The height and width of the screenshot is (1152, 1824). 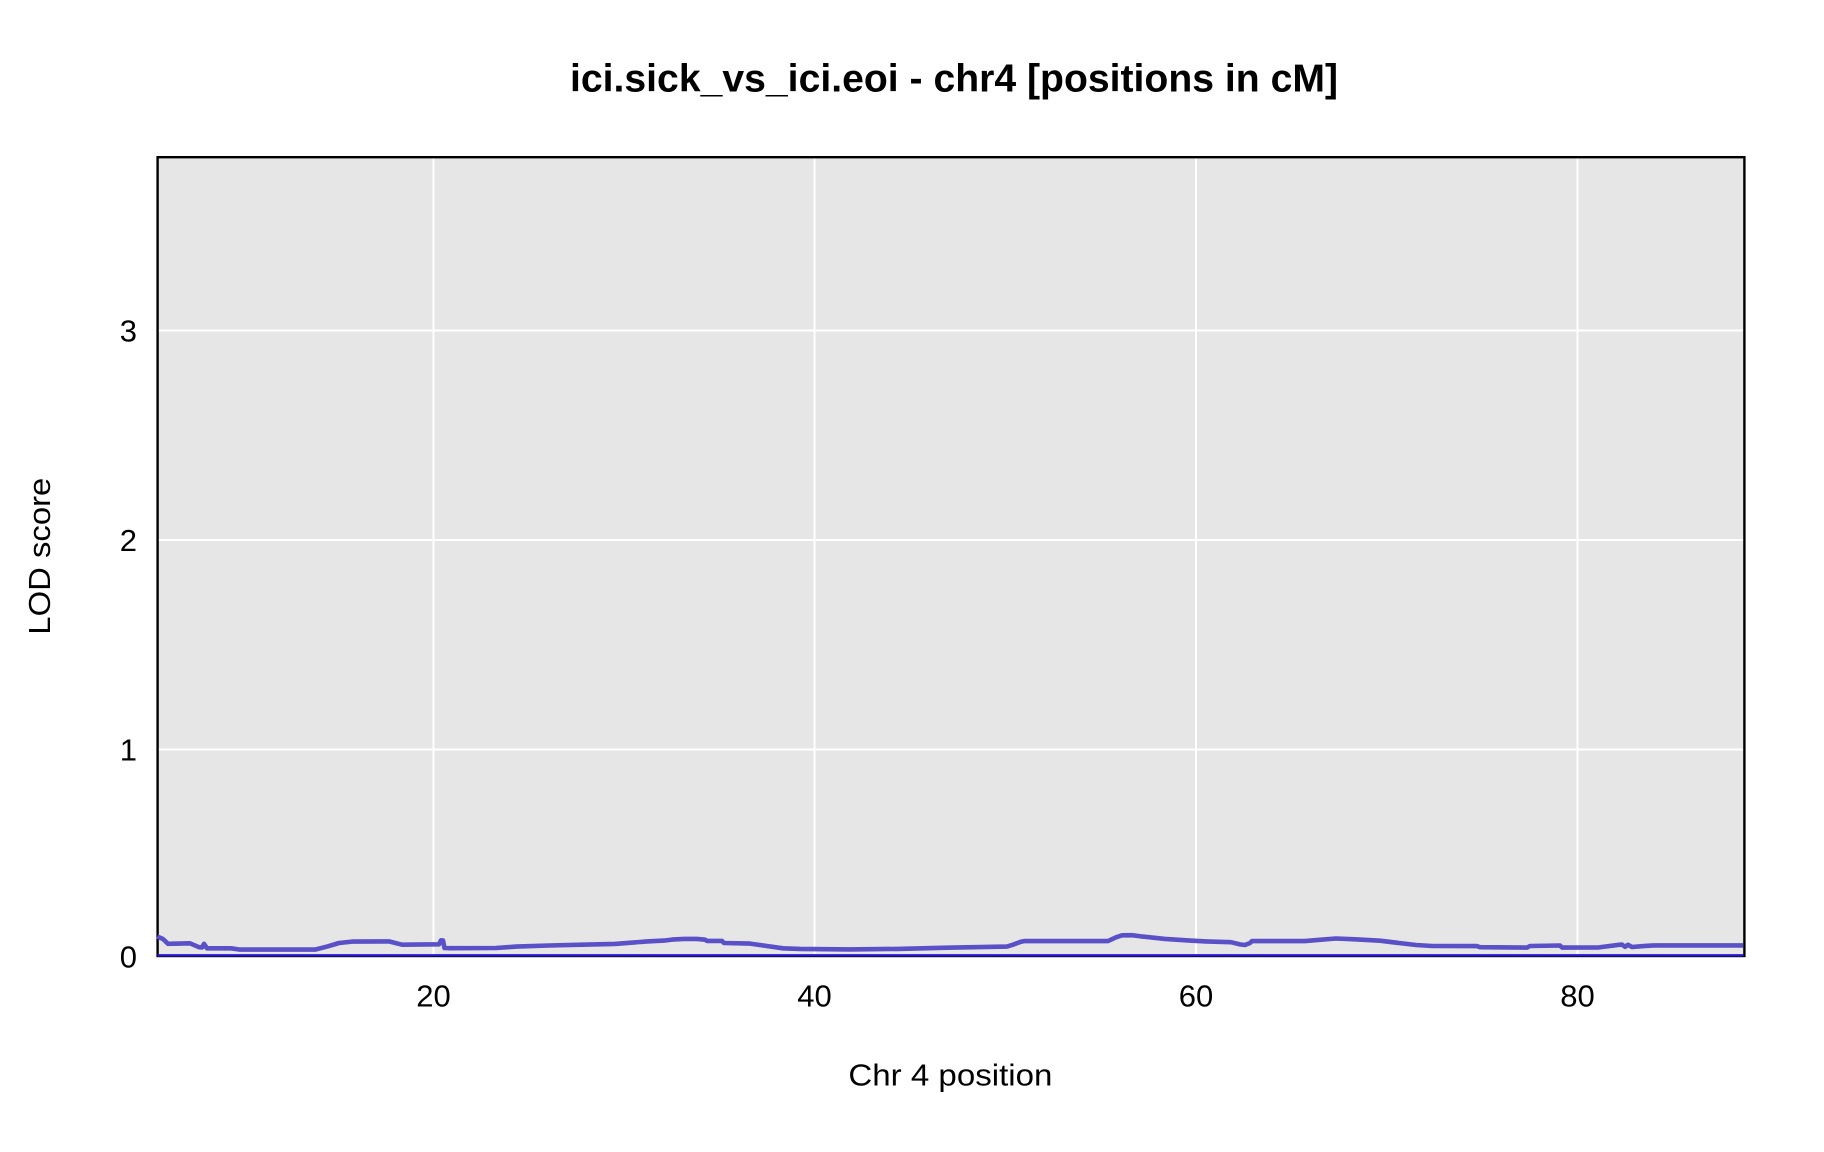 I want to click on svg-text: 80, so click(x=1577, y=995).